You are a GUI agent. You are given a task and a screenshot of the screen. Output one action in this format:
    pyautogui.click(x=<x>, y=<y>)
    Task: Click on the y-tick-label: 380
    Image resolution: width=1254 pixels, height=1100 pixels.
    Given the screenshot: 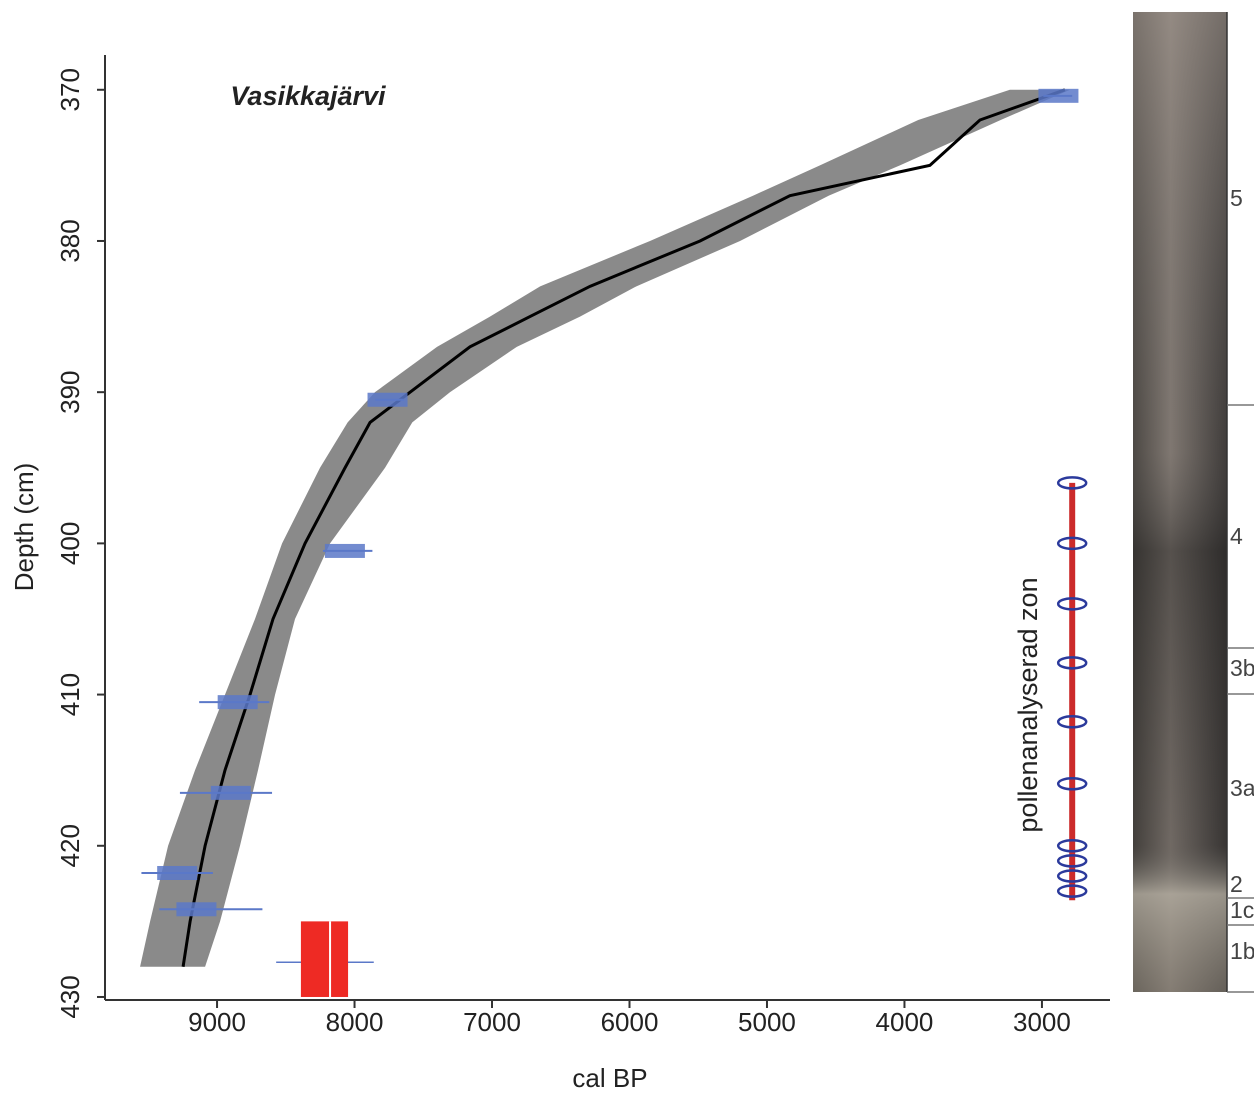 What is the action you would take?
    pyautogui.click(x=70, y=240)
    